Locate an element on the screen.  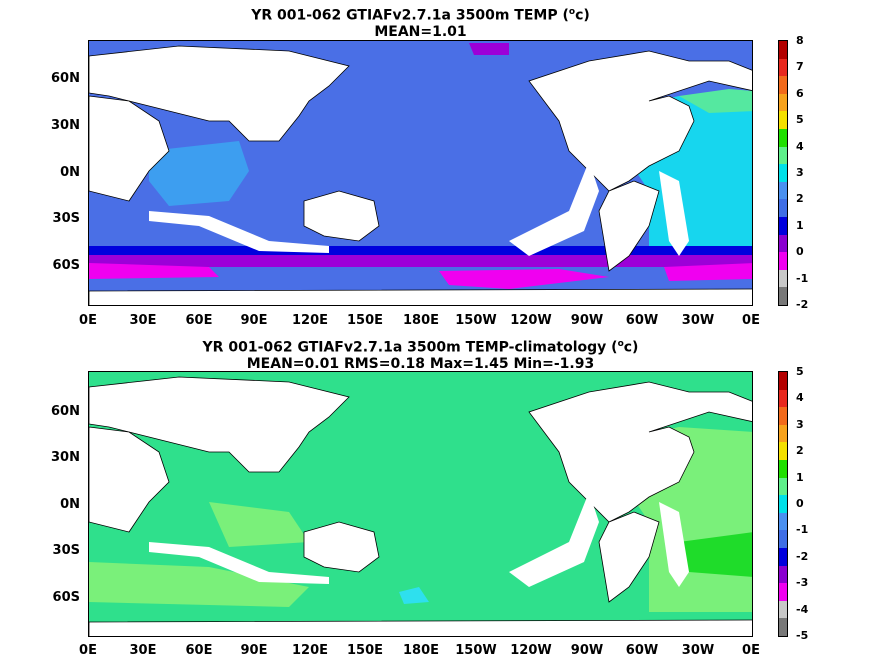
panel2-ridge-indian is located at coordinates (239, 563).